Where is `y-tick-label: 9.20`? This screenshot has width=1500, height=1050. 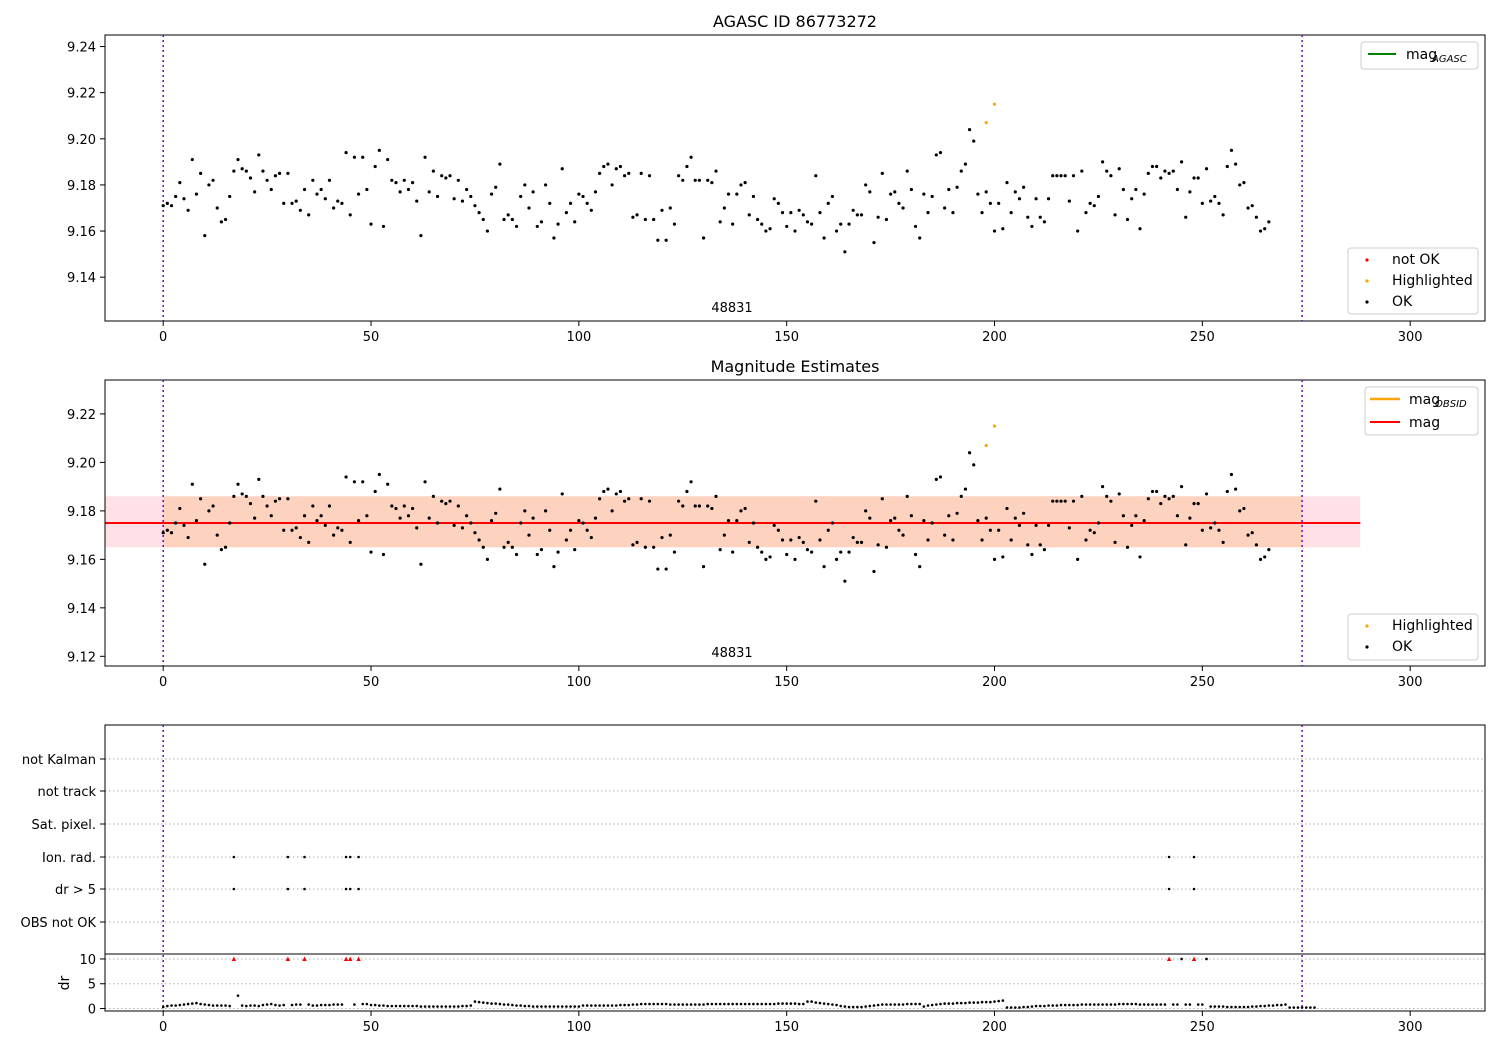
y-tick-label: 9.20 is located at coordinates (81, 463).